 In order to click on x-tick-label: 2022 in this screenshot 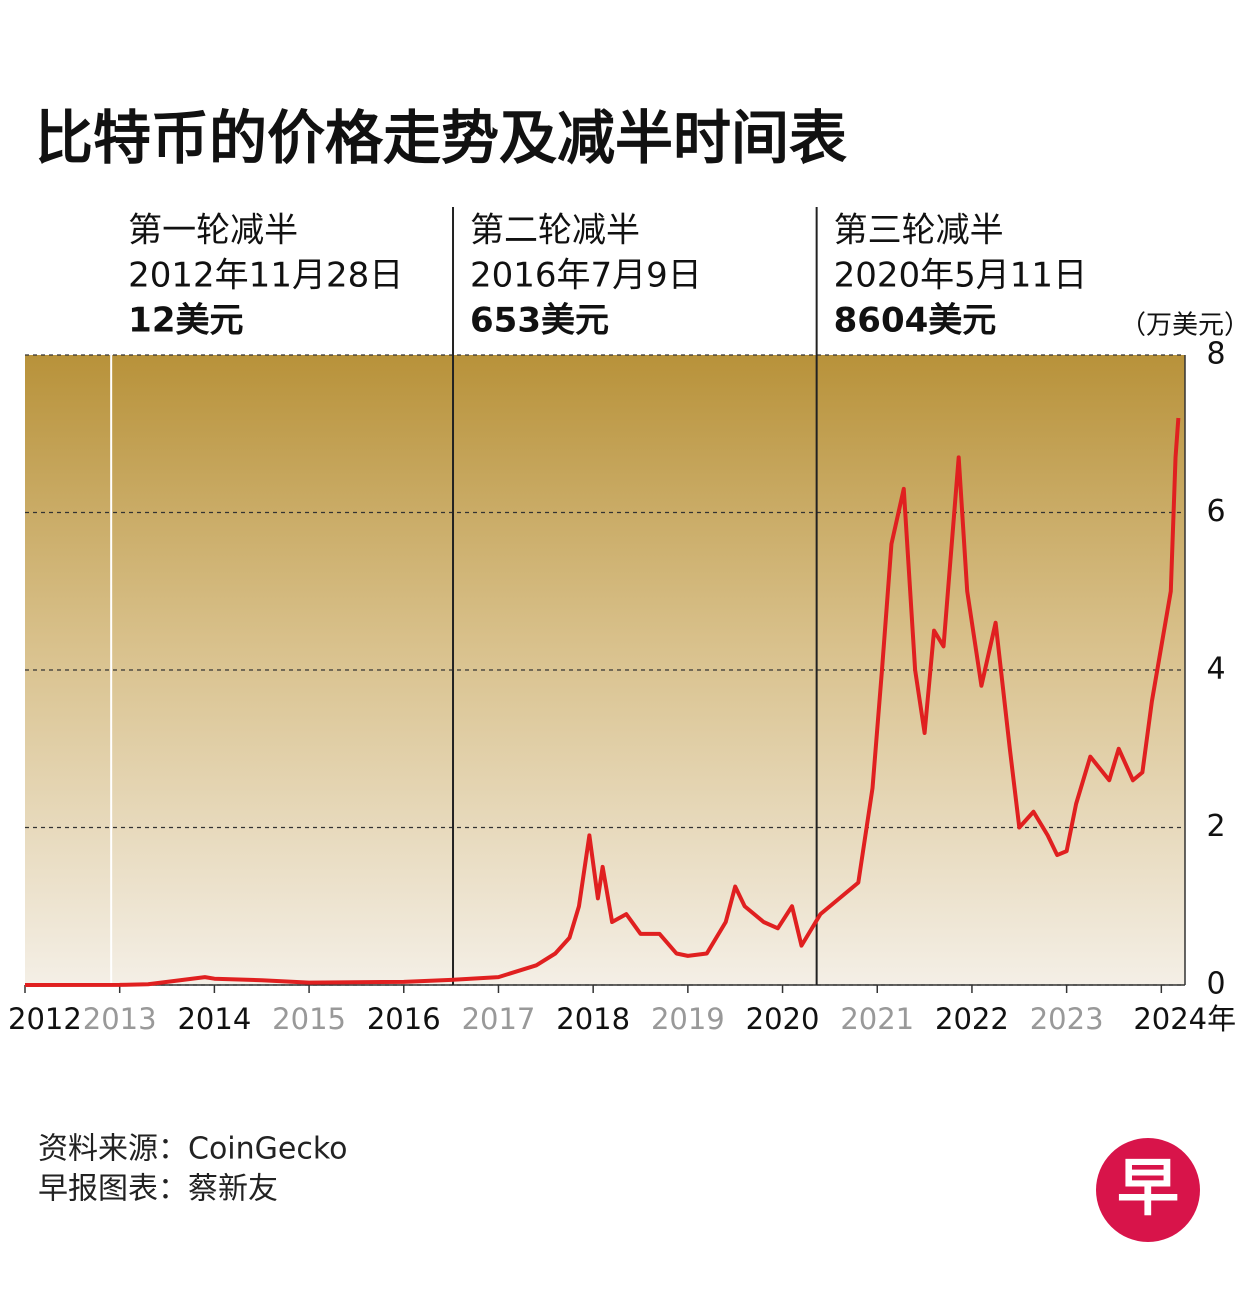, I will do `click(972, 1019)`.